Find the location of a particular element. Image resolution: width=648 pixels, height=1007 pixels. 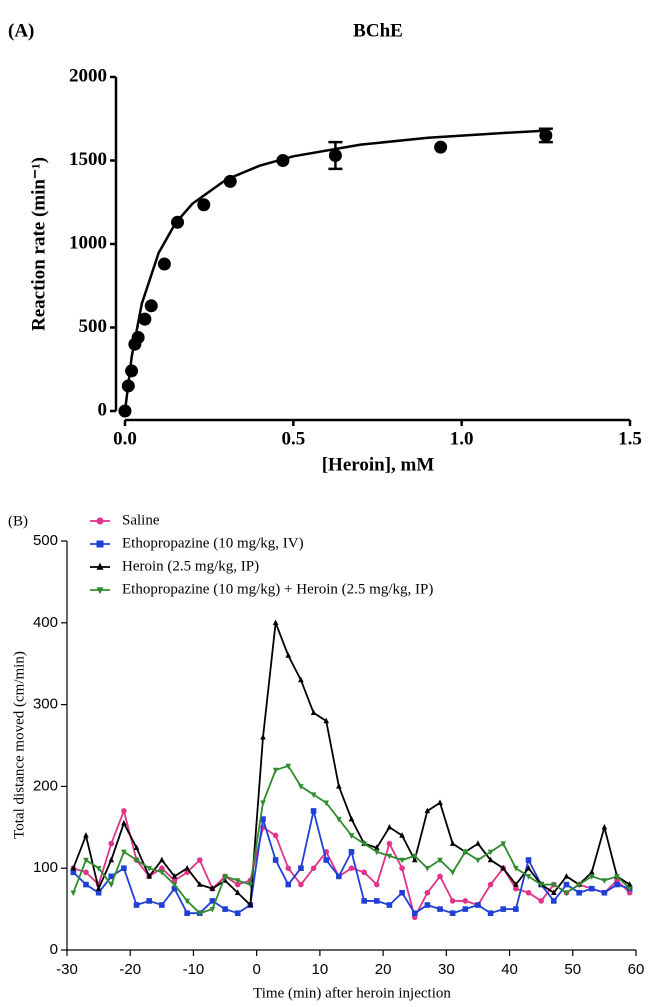

x-tick-label: 50 is located at coordinates (572, 969).